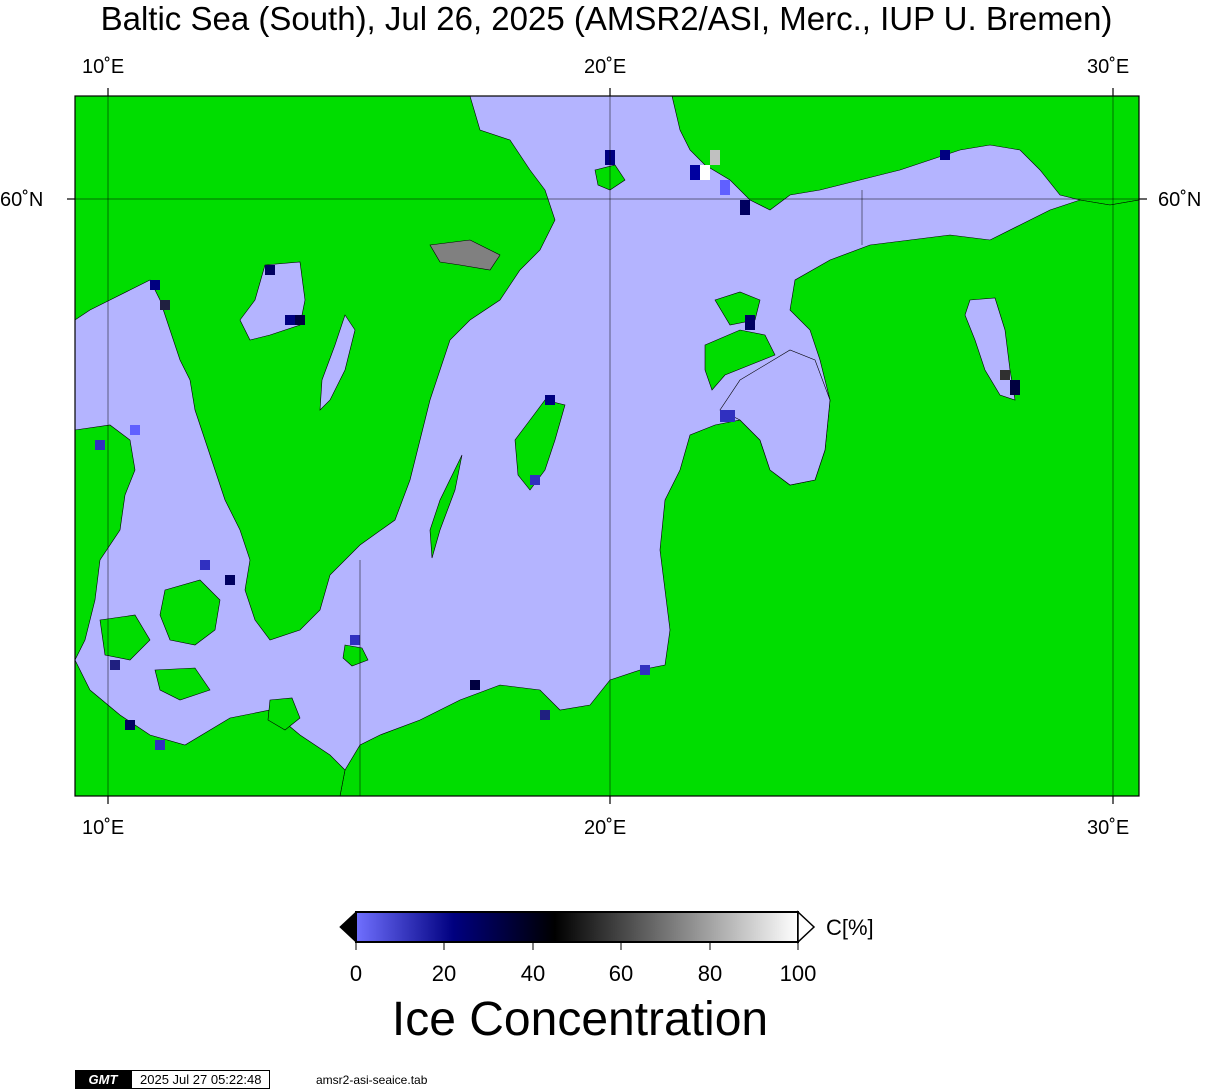 The width and height of the screenshot is (1213, 1091). I want to click on colorbar-title: Ice Concentration, so click(580, 1019).